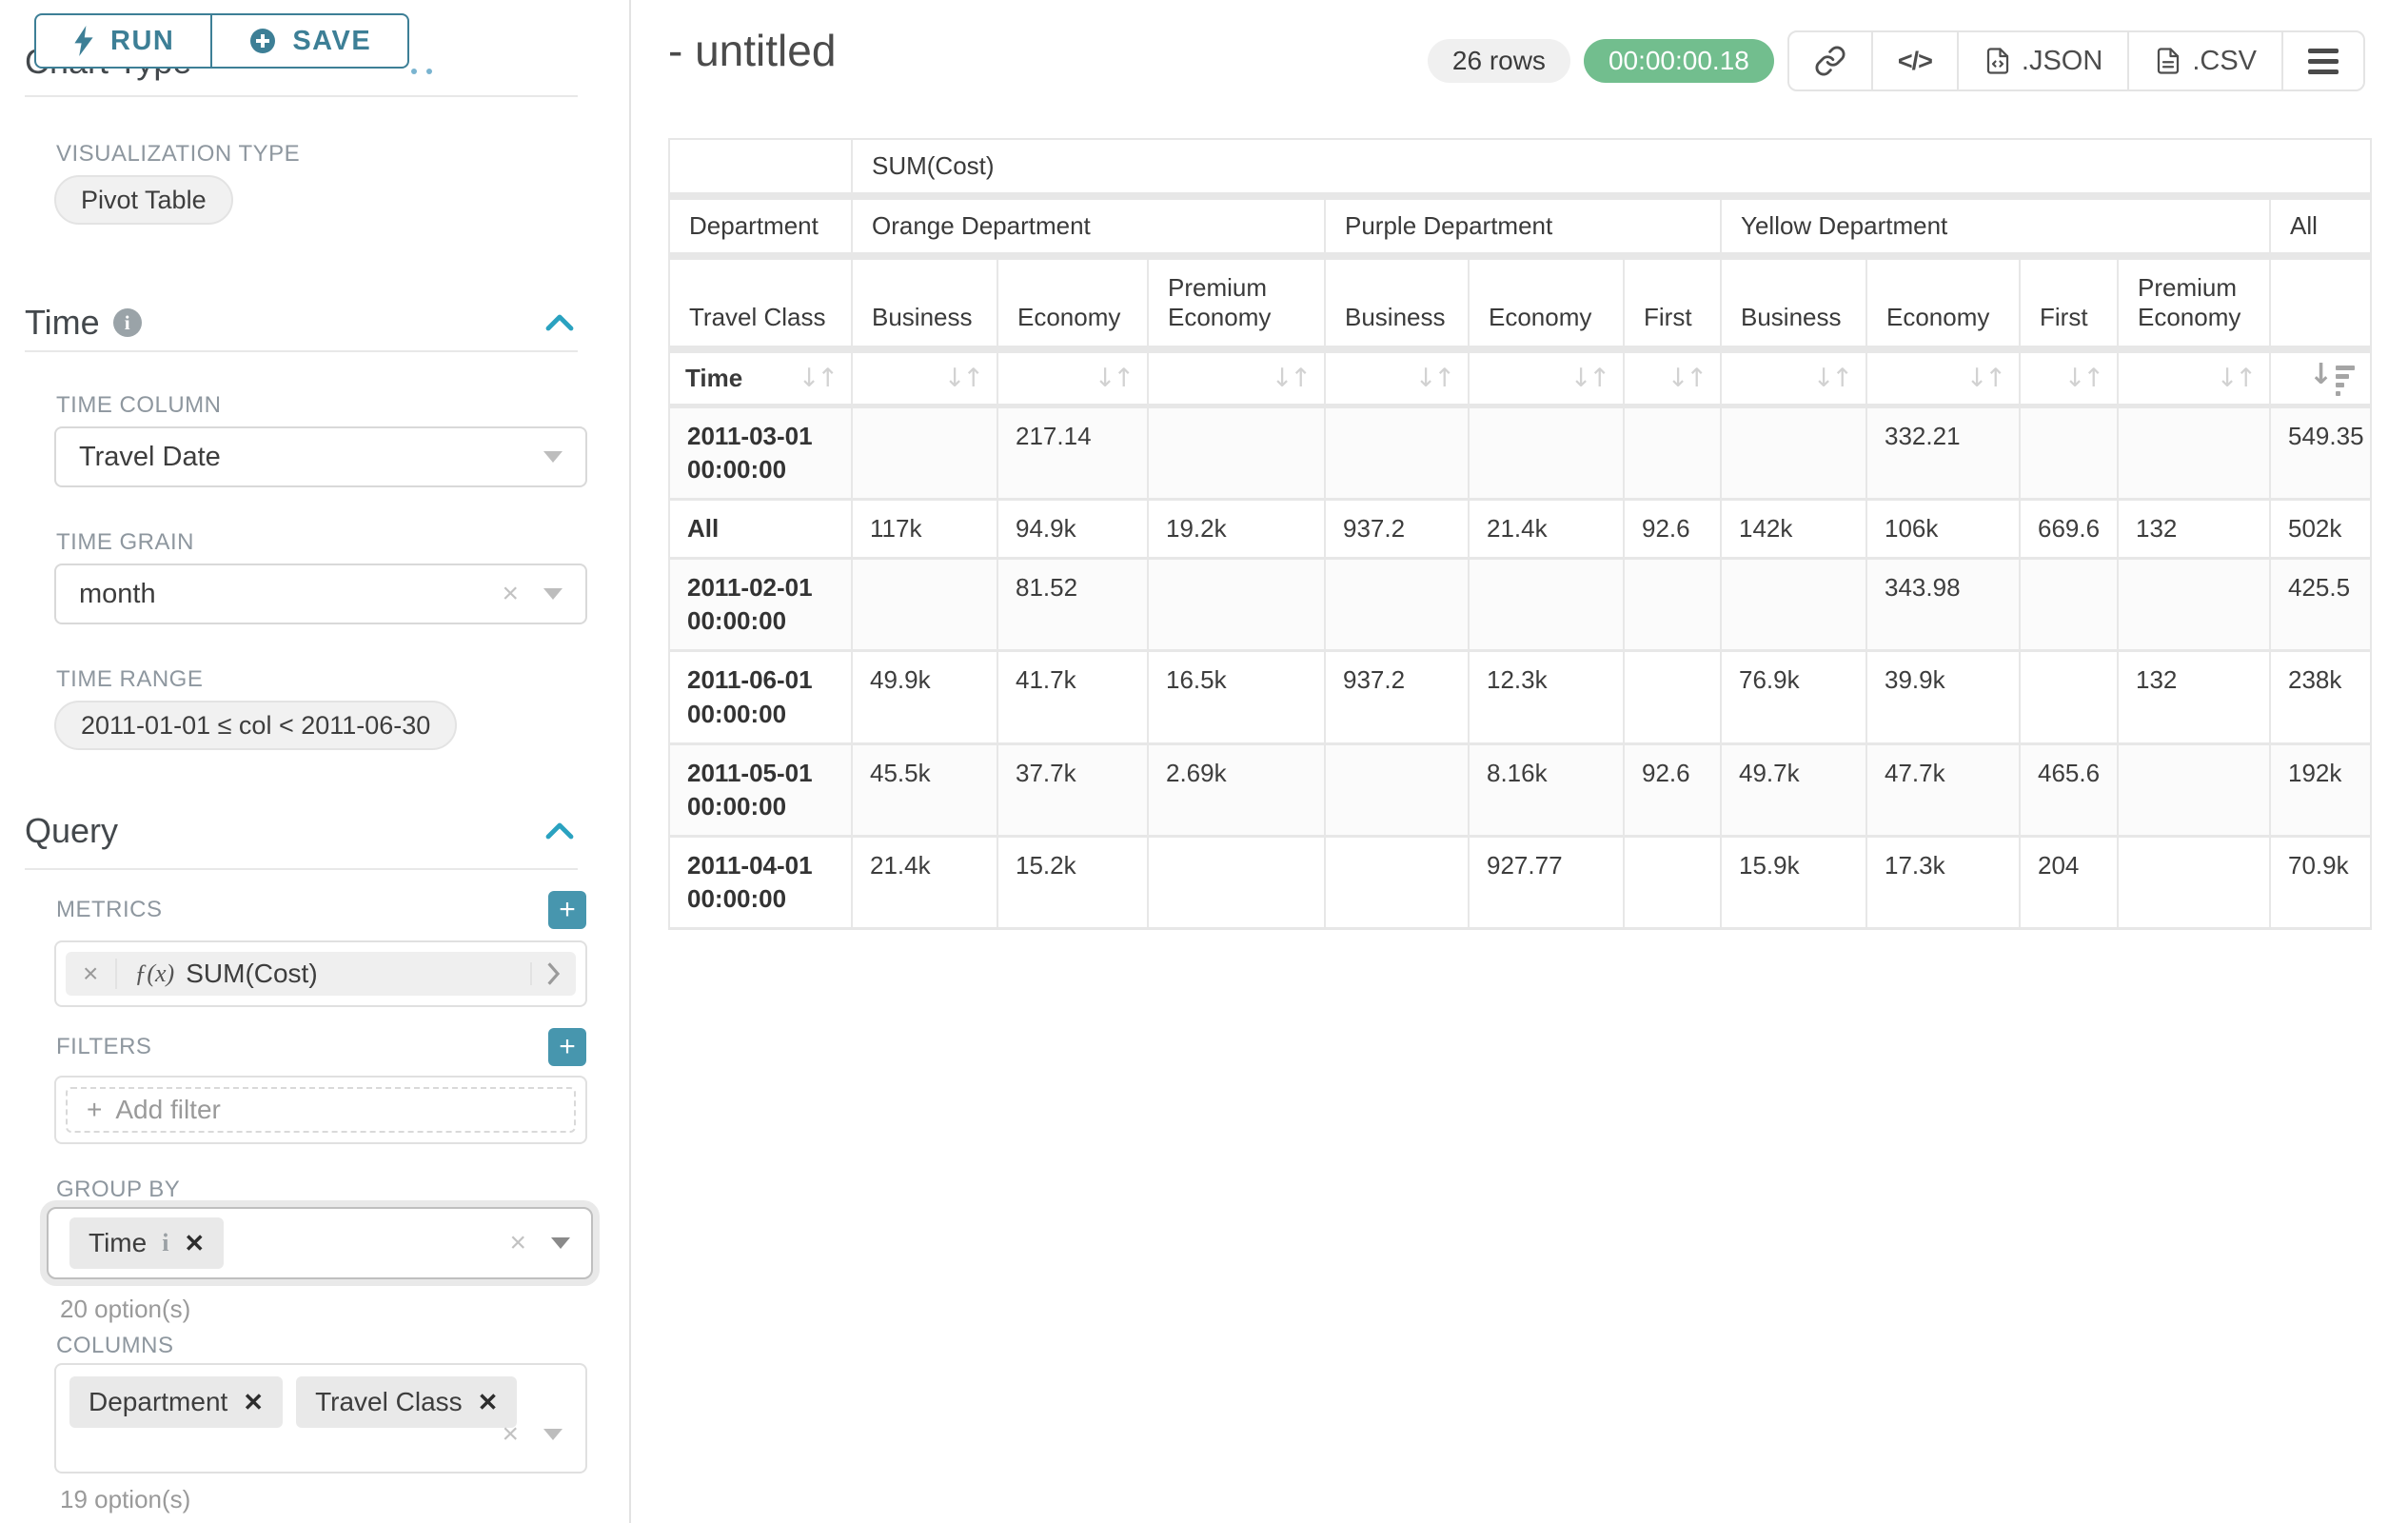 Image resolution: width=2408 pixels, height=1523 pixels. I want to click on time-section-header: Time i, so click(299, 323).